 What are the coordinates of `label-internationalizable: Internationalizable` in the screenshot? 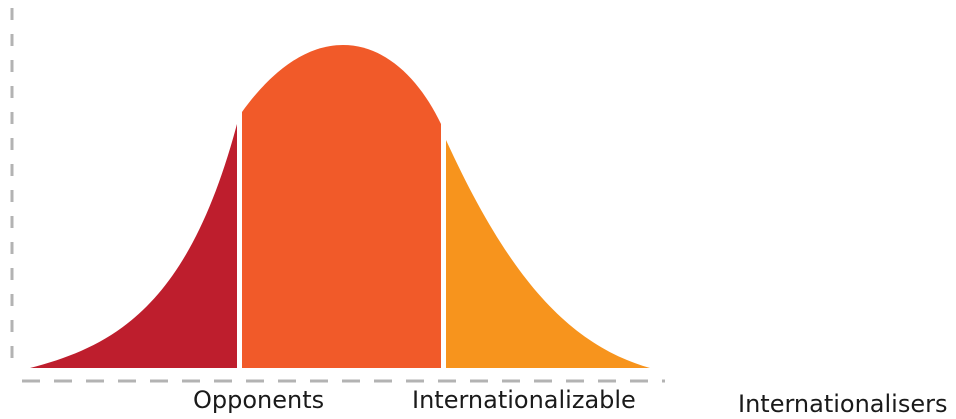 It's located at (524, 400).